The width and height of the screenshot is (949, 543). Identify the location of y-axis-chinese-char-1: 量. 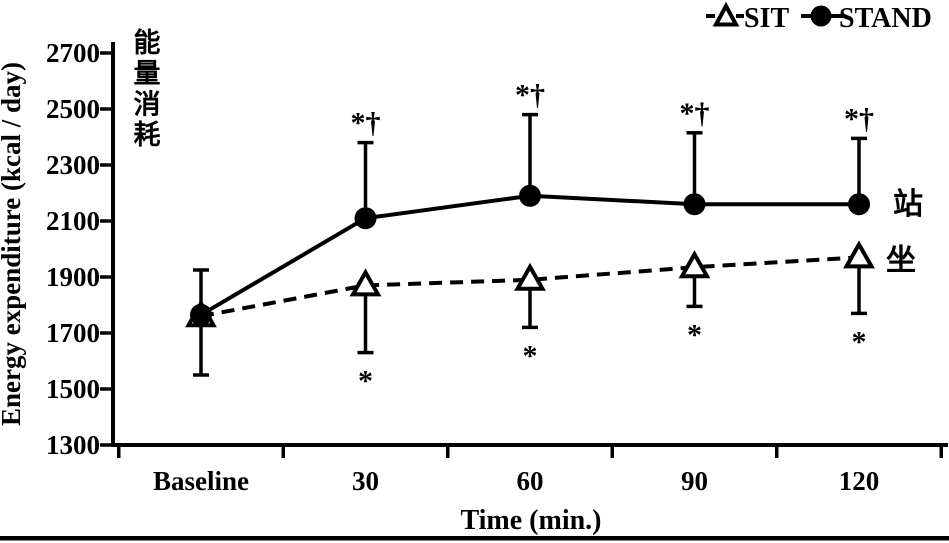
(147, 74).